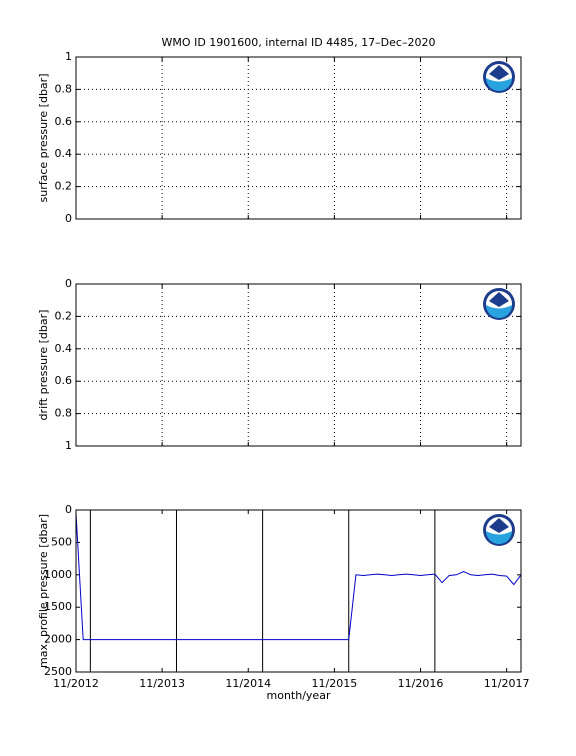 This screenshot has height=756, width=576. I want to click on y-axis-label: drift pressure [dbar], so click(43, 365).